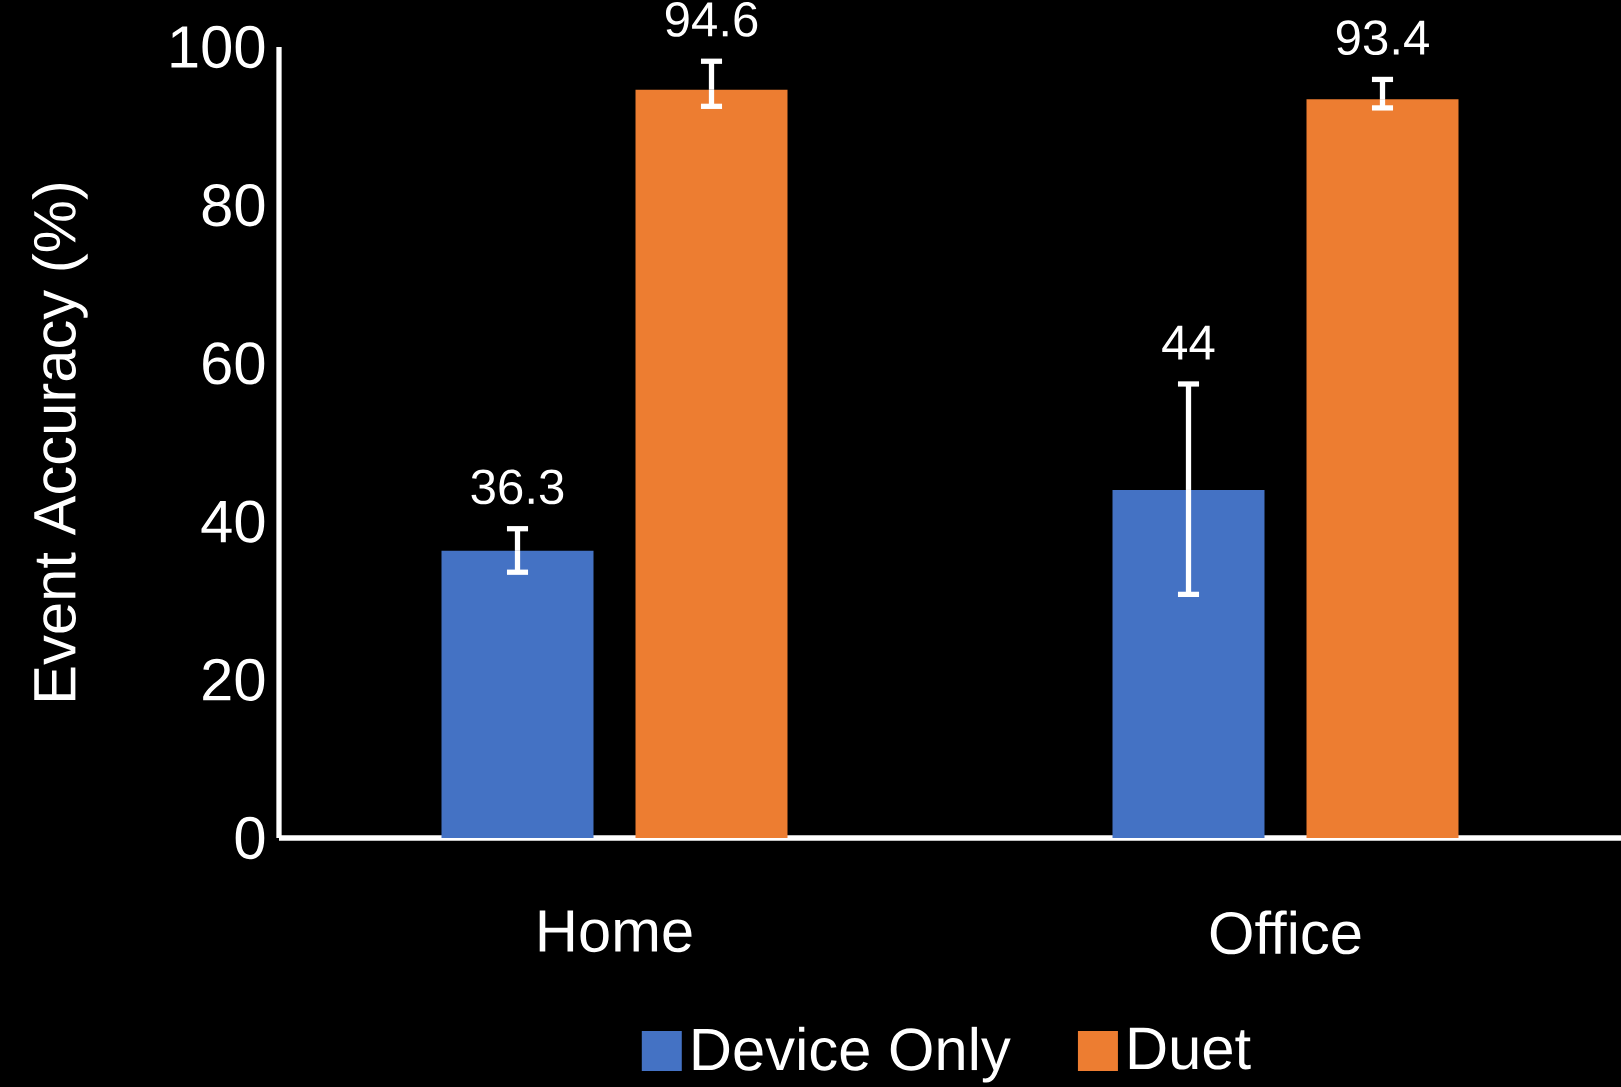 The height and width of the screenshot is (1087, 1621). I want to click on data-label: 94.6, so click(711, 19).